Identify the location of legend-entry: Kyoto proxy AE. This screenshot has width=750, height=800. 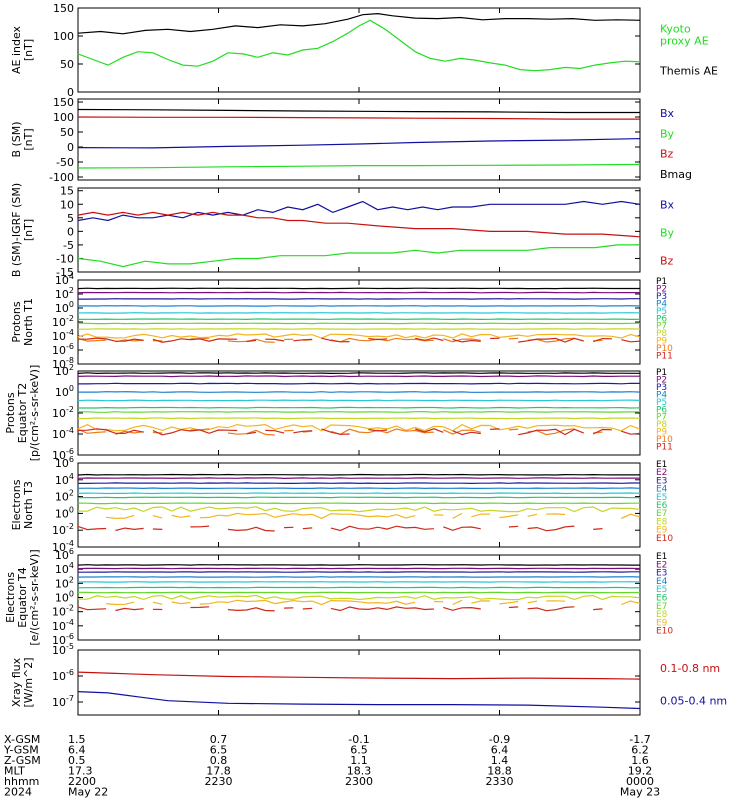
(684, 35).